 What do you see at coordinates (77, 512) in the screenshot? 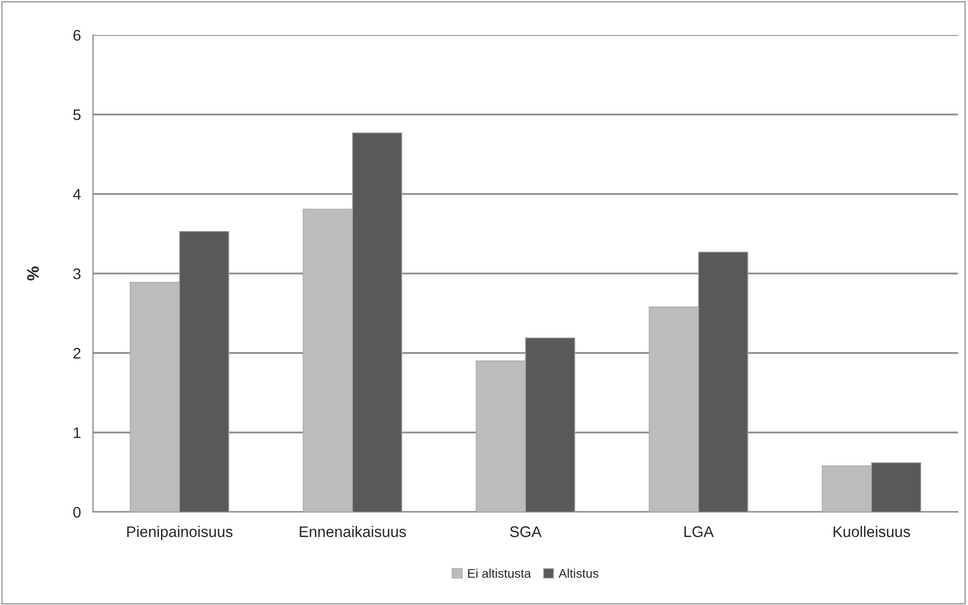
I see `y-tick-label: 0` at bounding box center [77, 512].